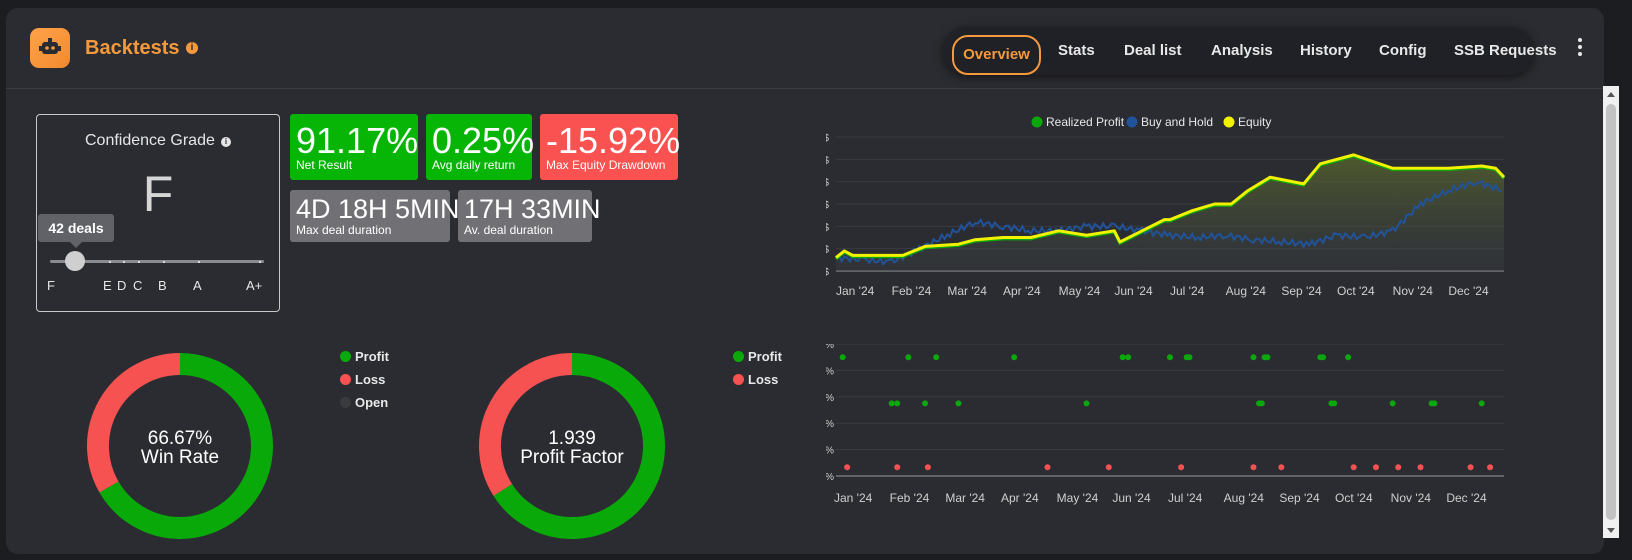  What do you see at coordinates (132, 48) in the screenshot?
I see `page-title: Backtests` at bounding box center [132, 48].